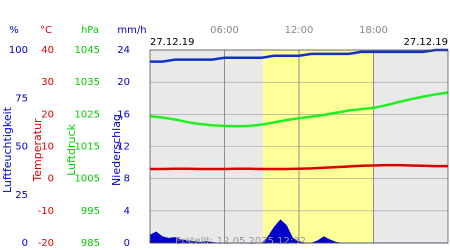 This screenshot has height=250, width=450. What do you see at coordinates (127, 179) in the screenshot?
I see `y-tick-label: 8` at bounding box center [127, 179].